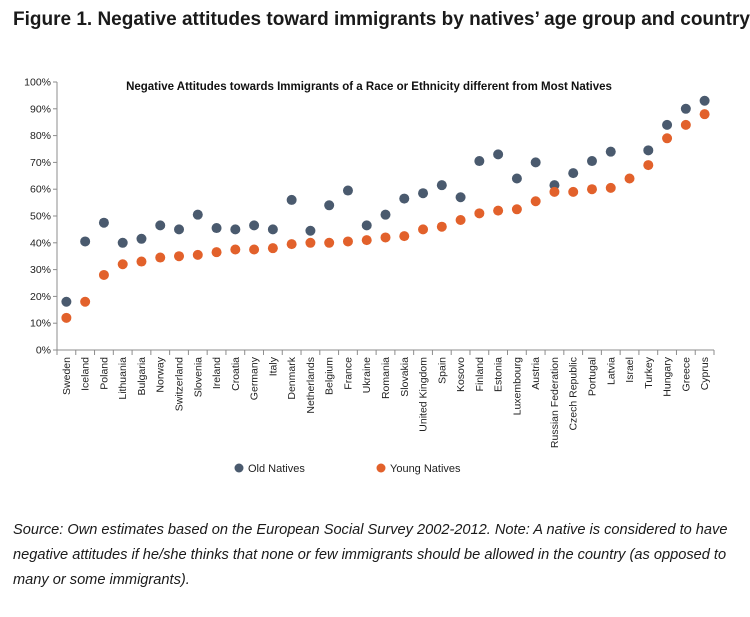 The height and width of the screenshot is (617, 750). I want to click on x-tick-label: France, so click(348, 373).